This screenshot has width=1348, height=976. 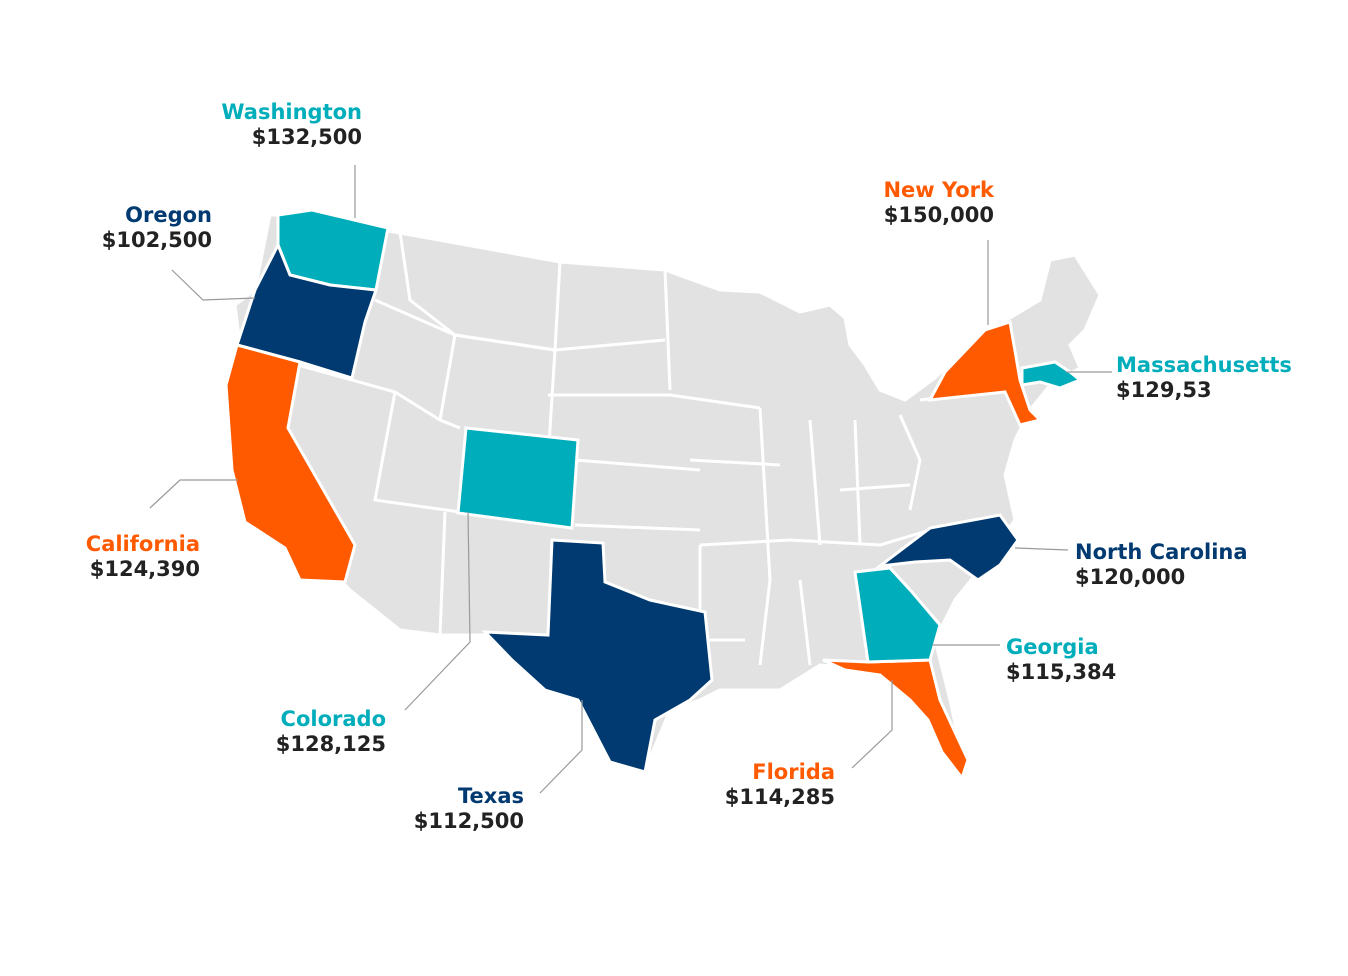 I want to click on state-california, so click(x=290, y=463).